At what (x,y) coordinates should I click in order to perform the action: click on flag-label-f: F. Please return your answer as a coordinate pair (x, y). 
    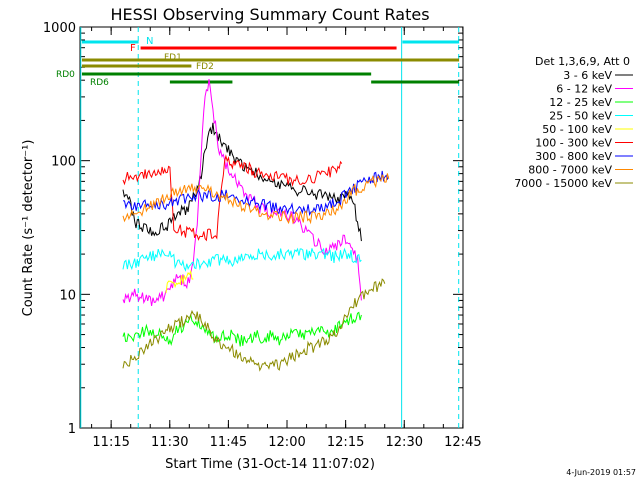
    Looking at the image, I should click on (133, 48).